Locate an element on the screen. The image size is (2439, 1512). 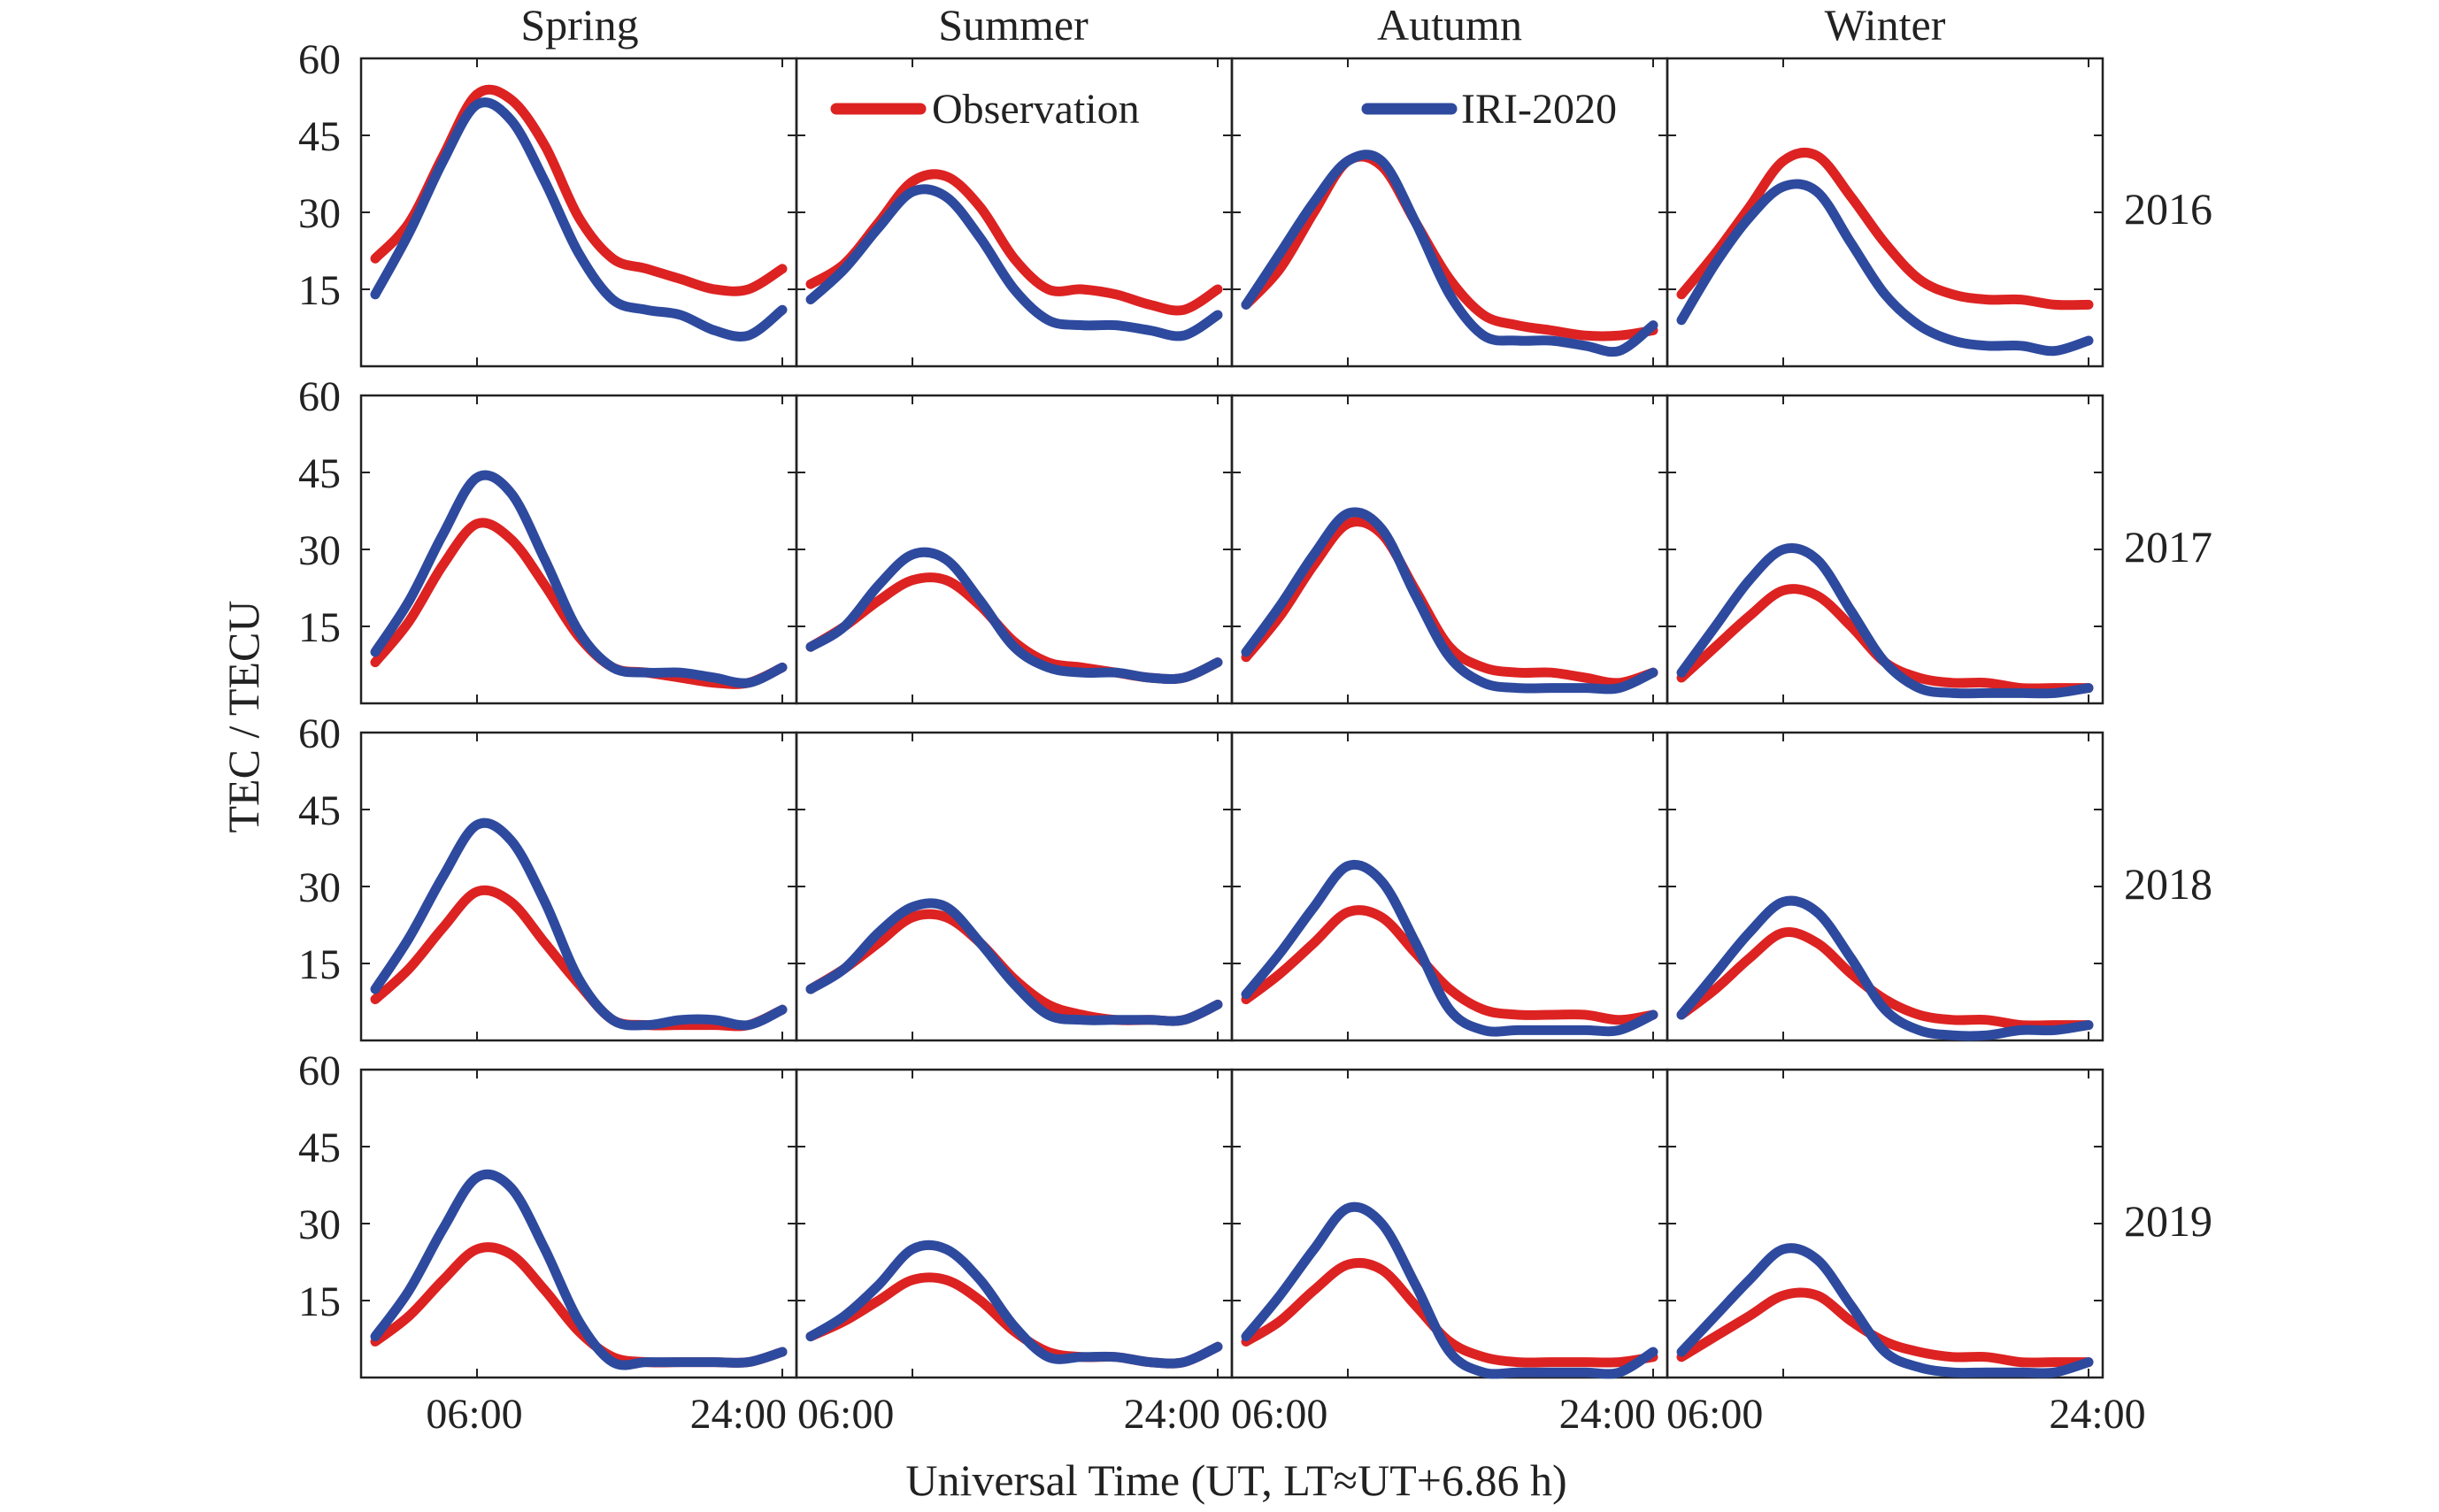
year-label-2019: 2019 is located at coordinates (2168, 1221).